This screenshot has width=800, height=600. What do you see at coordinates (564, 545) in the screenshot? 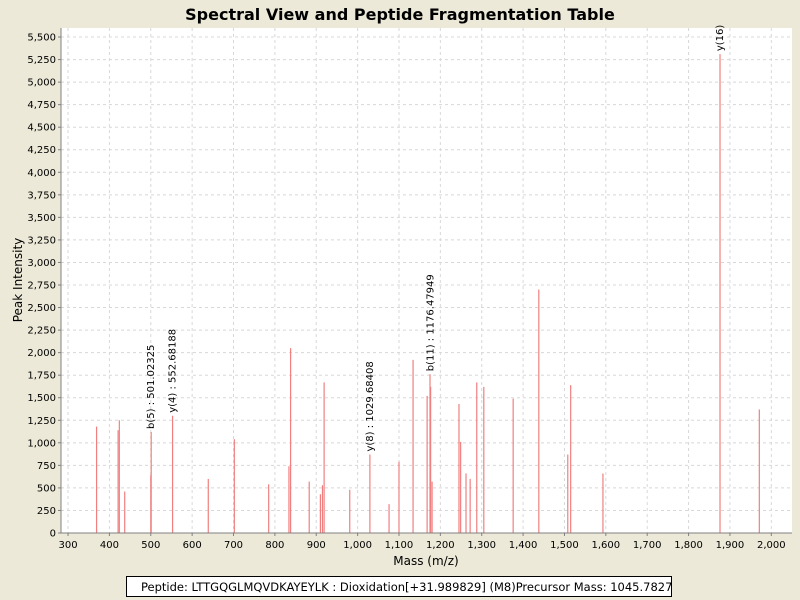
I see `x-tick-label: 1,500` at bounding box center [564, 545].